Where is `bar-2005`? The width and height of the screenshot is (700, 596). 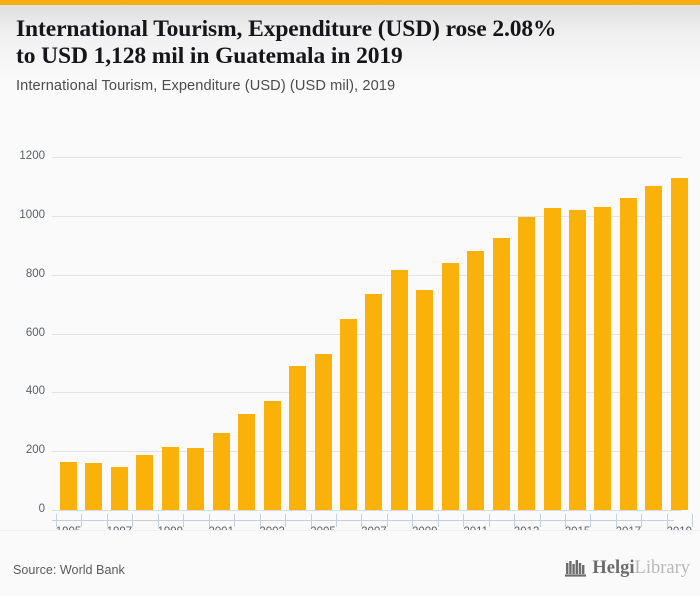
bar-2005 is located at coordinates (323, 431).